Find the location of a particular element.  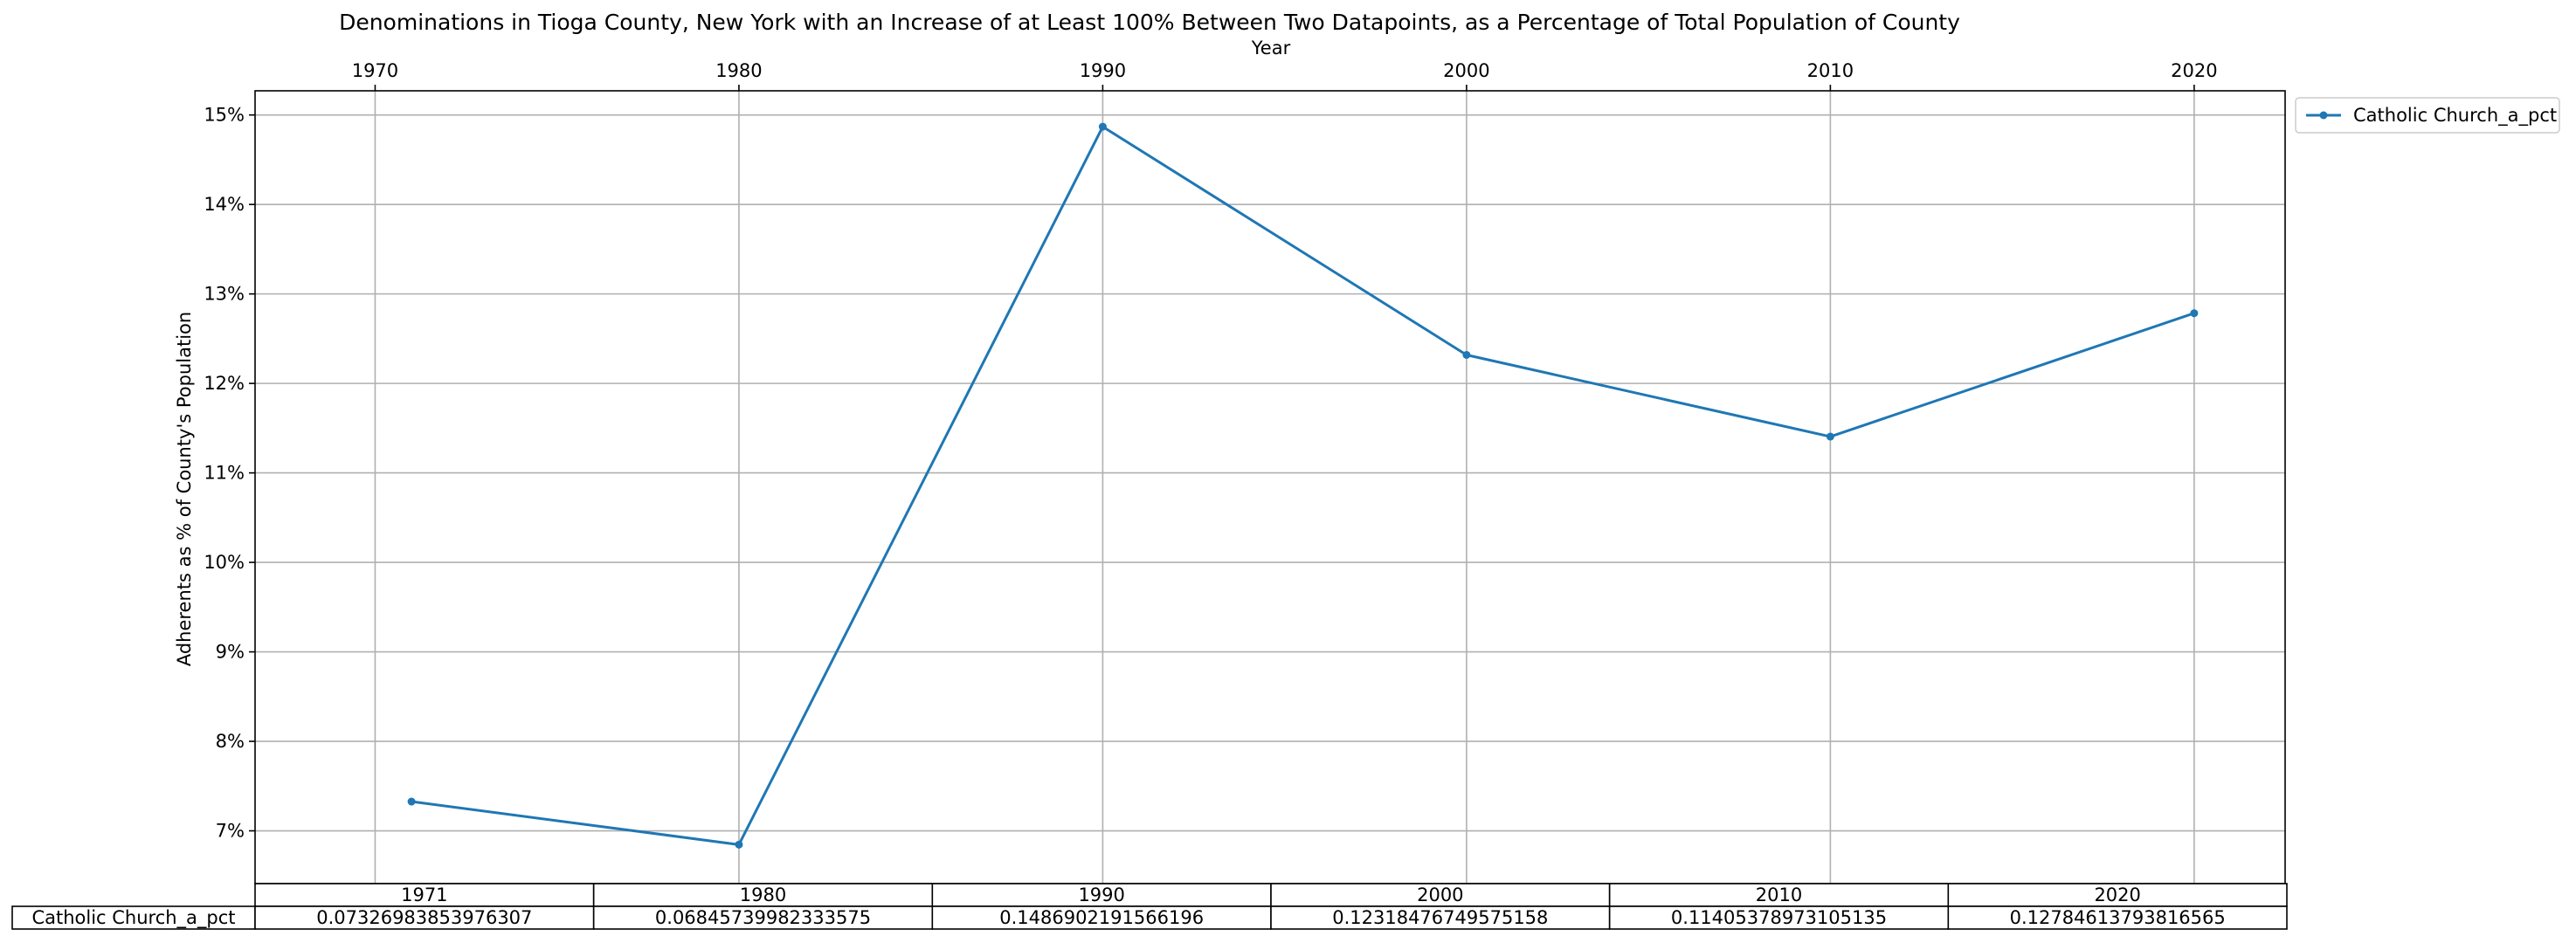

y-tick-label: 8% is located at coordinates (230, 741).